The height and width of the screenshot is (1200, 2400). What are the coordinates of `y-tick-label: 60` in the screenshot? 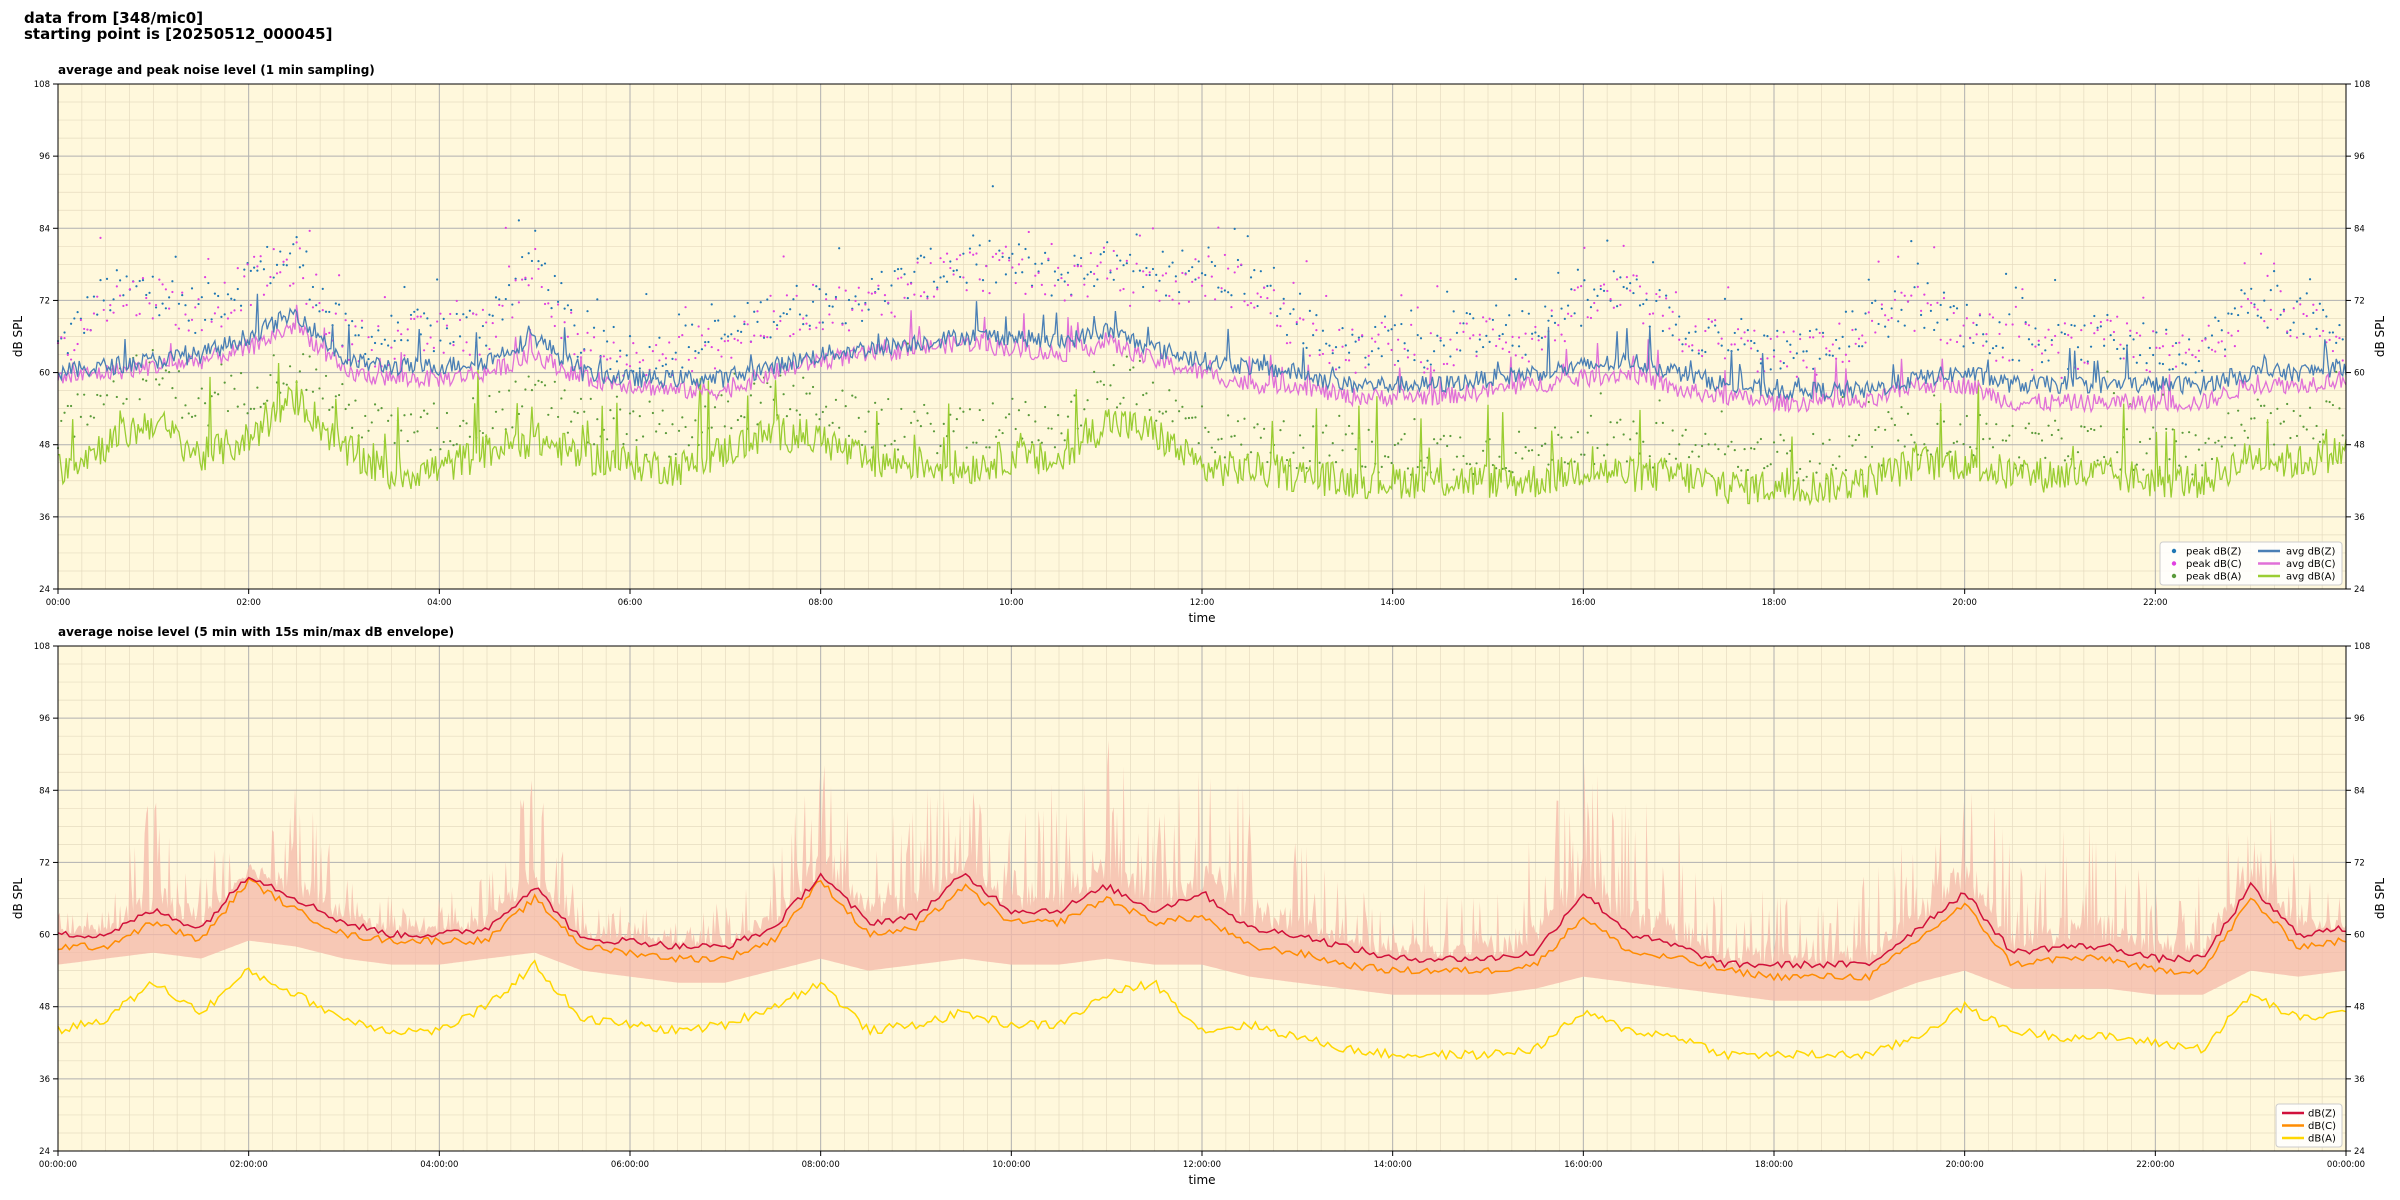 It's located at (2359, 936).